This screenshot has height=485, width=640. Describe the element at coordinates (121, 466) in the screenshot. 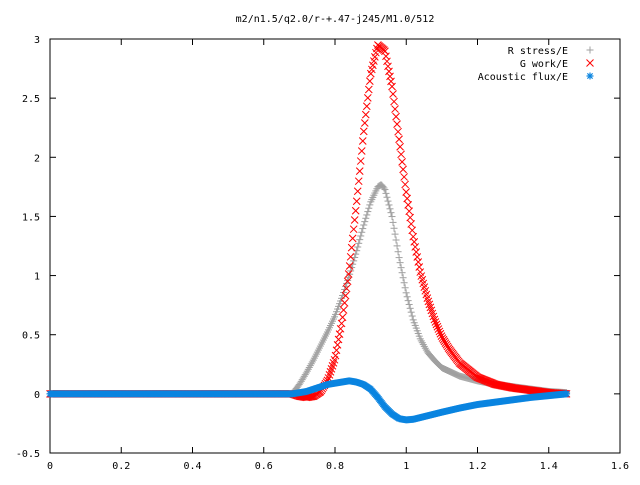

I see `x-tick-label: 0.2` at that location.